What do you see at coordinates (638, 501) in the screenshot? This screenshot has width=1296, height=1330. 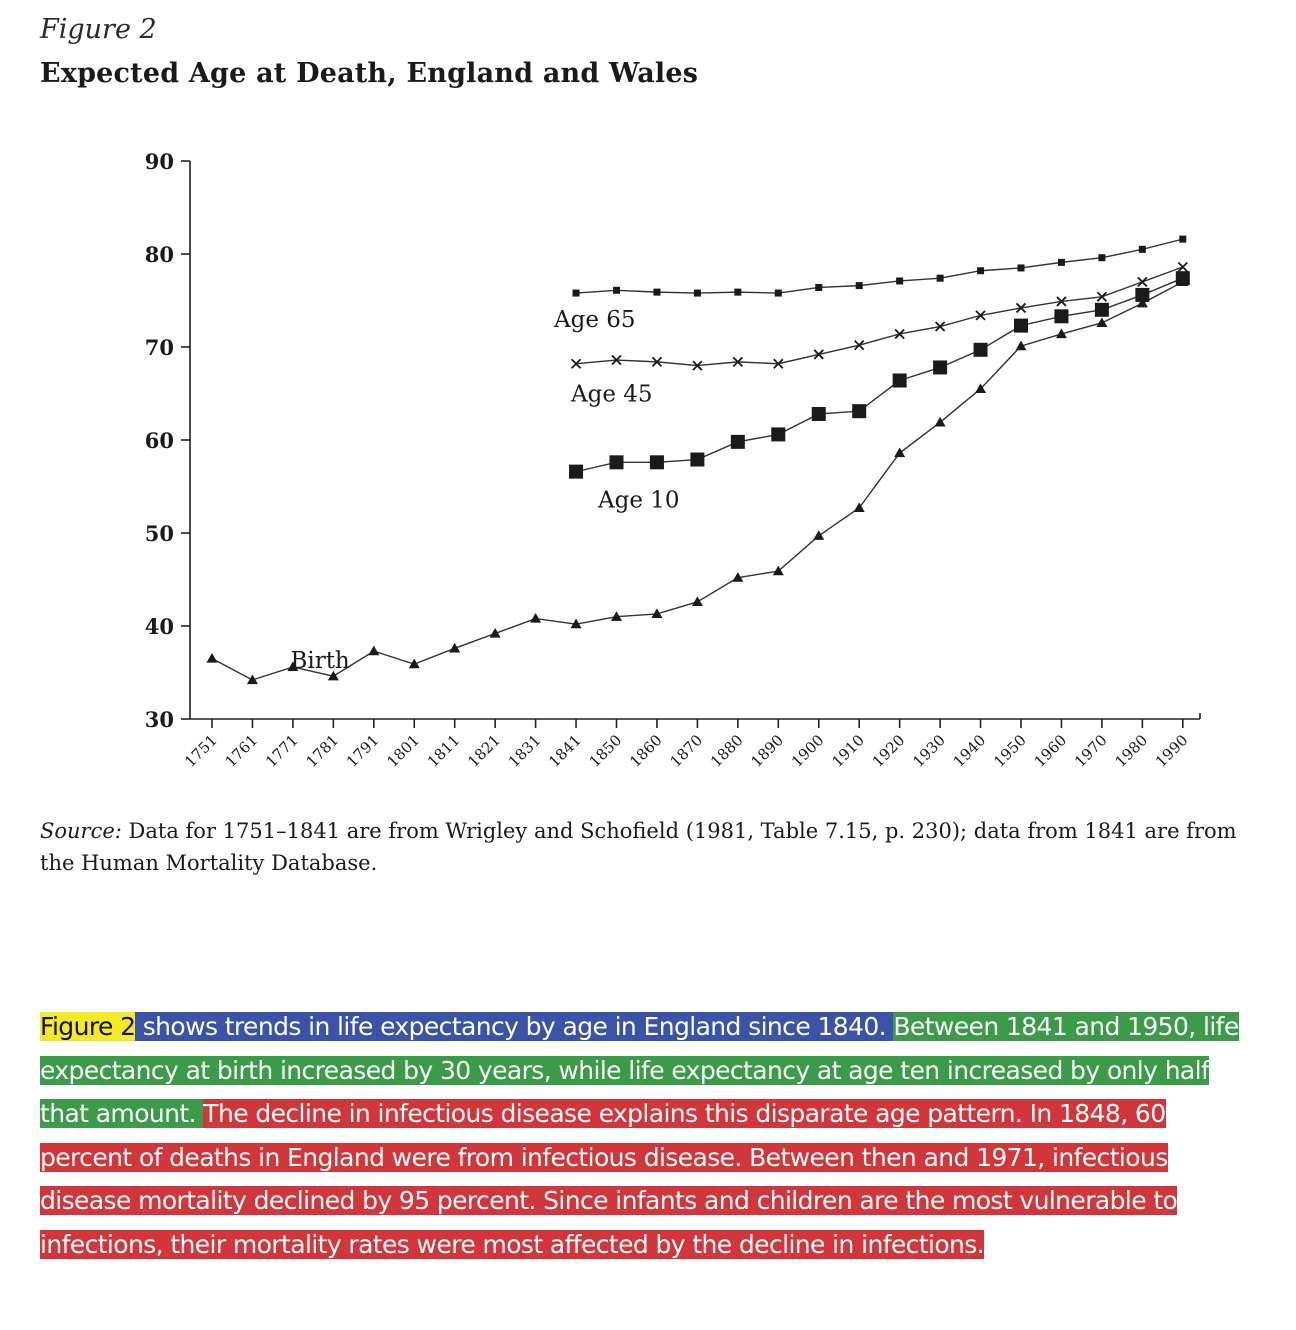 I see `series-label-age-10: Age 10` at bounding box center [638, 501].